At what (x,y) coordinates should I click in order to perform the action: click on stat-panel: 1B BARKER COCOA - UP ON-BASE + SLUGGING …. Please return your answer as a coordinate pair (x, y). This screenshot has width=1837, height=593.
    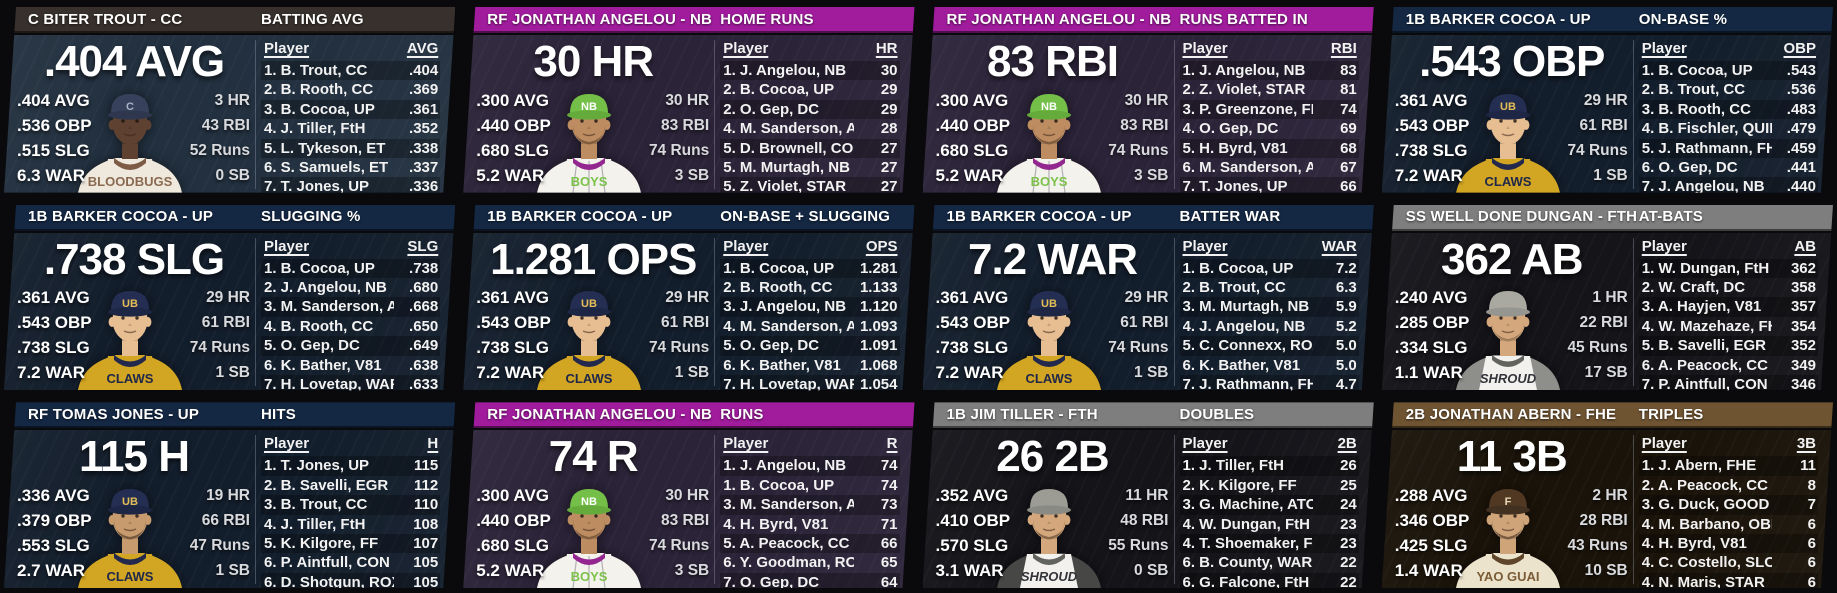
    Looking at the image, I should click on (688, 298).